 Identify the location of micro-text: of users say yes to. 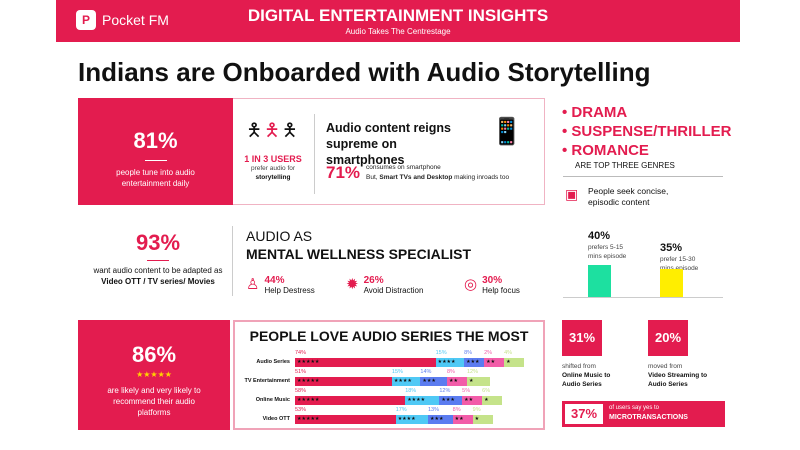
(634, 408).